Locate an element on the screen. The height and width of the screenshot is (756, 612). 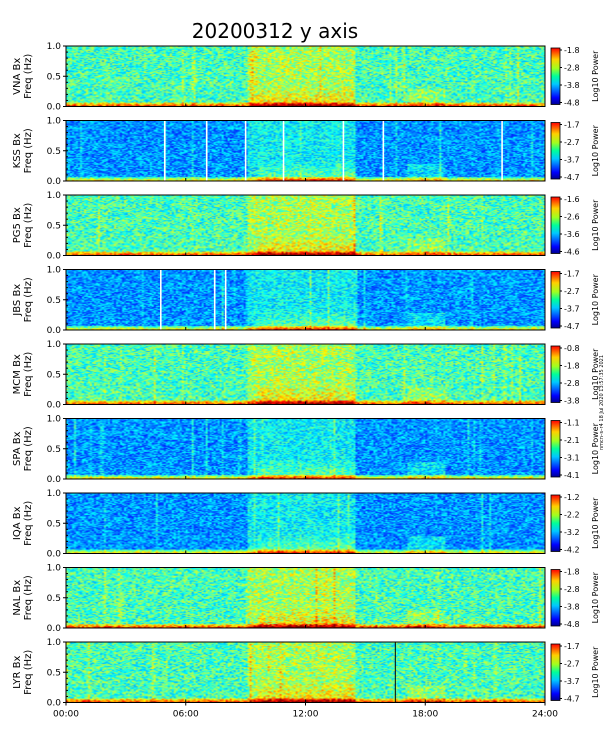
colorbar-tick-label: -1.6 is located at coordinates (572, 199).